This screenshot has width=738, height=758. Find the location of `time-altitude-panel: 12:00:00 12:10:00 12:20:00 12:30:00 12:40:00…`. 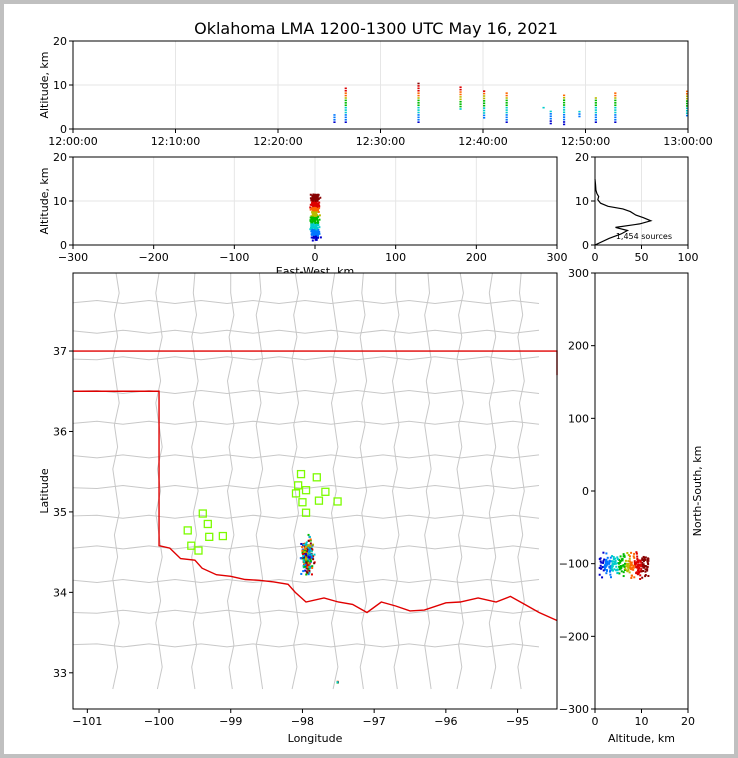

time-altitude-panel: 12:00:00 12:10:00 12:20:00 12:30:00 12:40:00… is located at coordinates (375, 91).